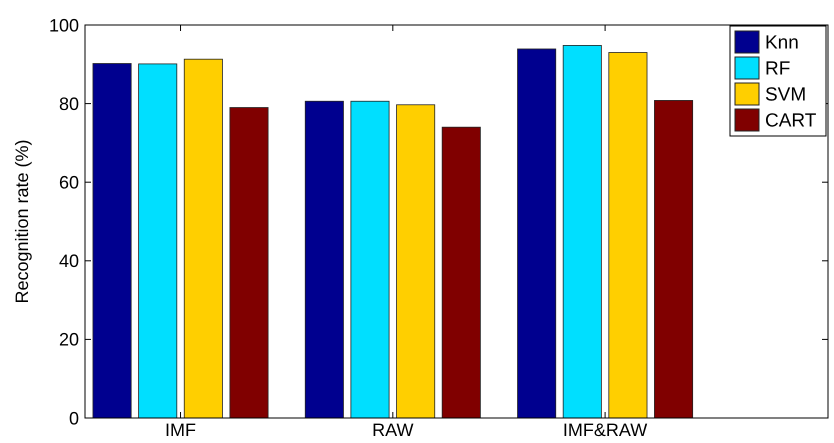 The height and width of the screenshot is (443, 834). I want to click on y-tick-label: 40, so click(68, 261).